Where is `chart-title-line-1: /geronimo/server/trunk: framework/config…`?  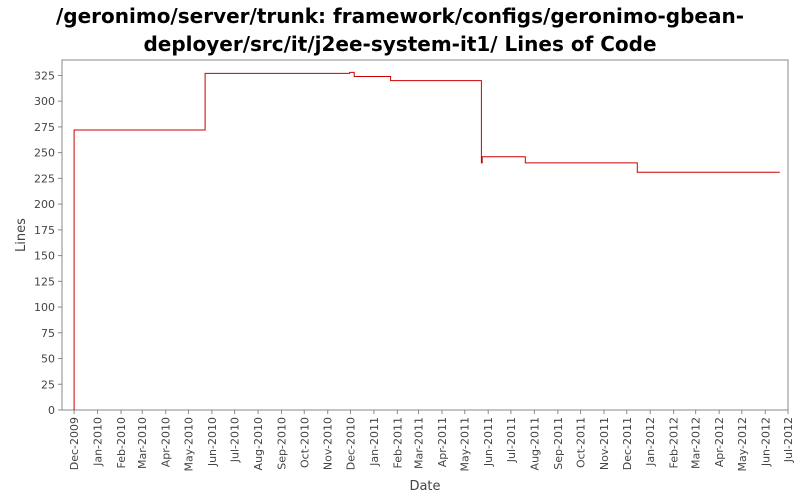
chart-title-line-1: /geronimo/server/trunk: framework/config… is located at coordinates (400, 16).